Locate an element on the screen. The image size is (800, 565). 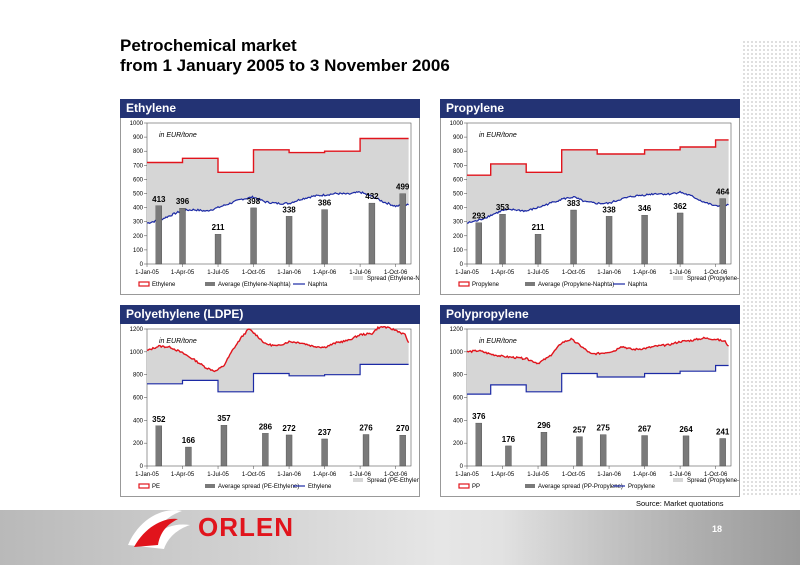
bar-value-label: 276 is located at coordinates (366, 427).